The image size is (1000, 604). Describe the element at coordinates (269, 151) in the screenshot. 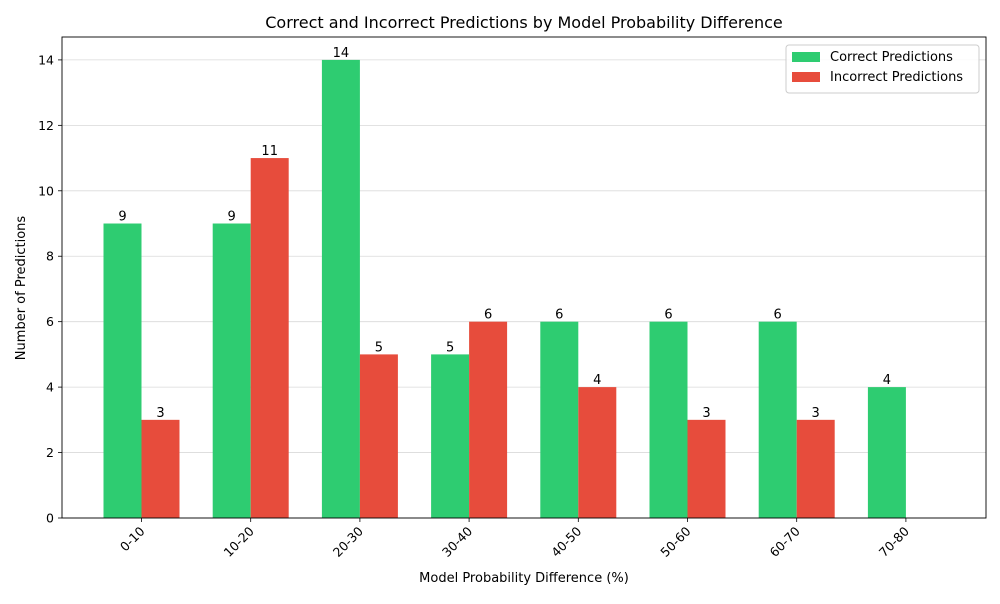

I see `data-label: 11` at that location.